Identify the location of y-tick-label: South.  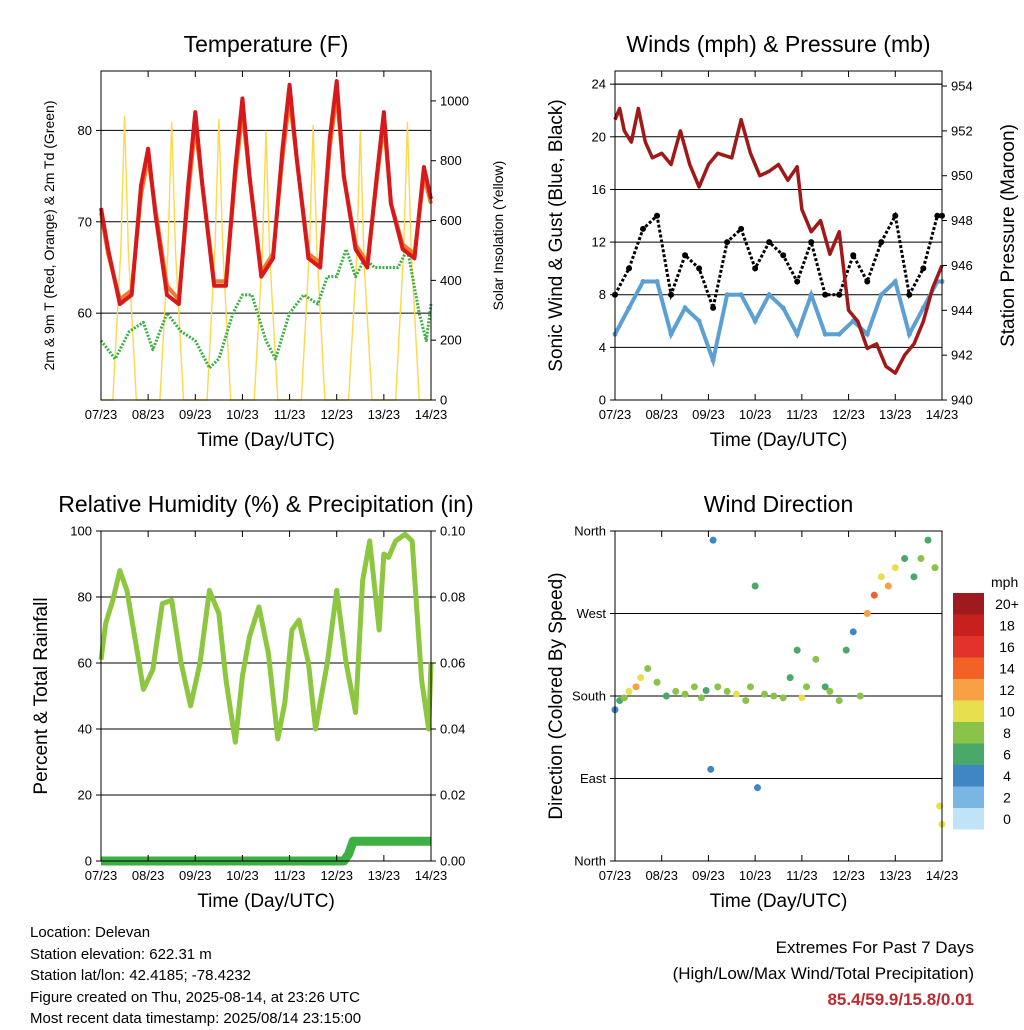
(589, 696).